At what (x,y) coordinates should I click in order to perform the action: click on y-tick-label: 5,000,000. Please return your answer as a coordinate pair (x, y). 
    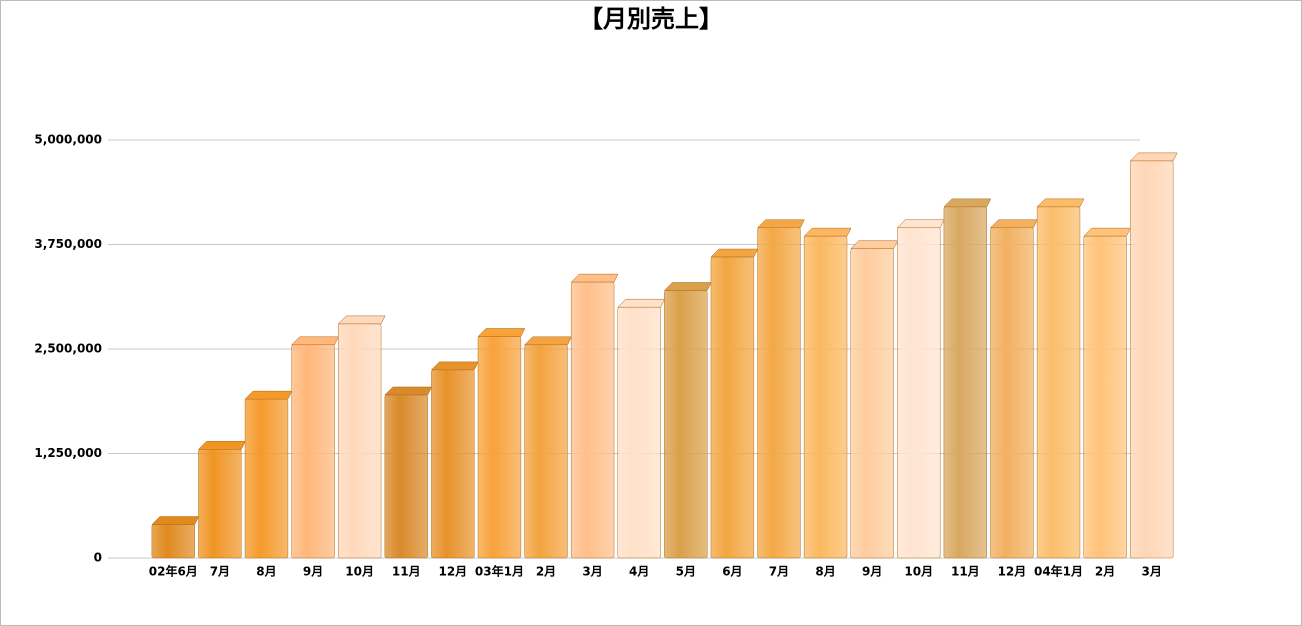
    Looking at the image, I should click on (68, 140).